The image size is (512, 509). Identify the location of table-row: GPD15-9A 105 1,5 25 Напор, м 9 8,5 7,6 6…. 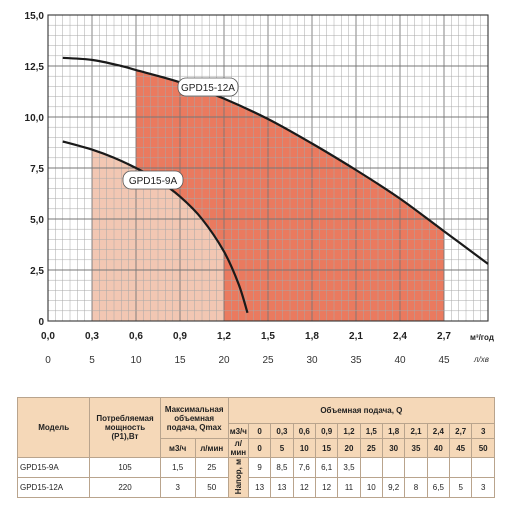
(255, 477).